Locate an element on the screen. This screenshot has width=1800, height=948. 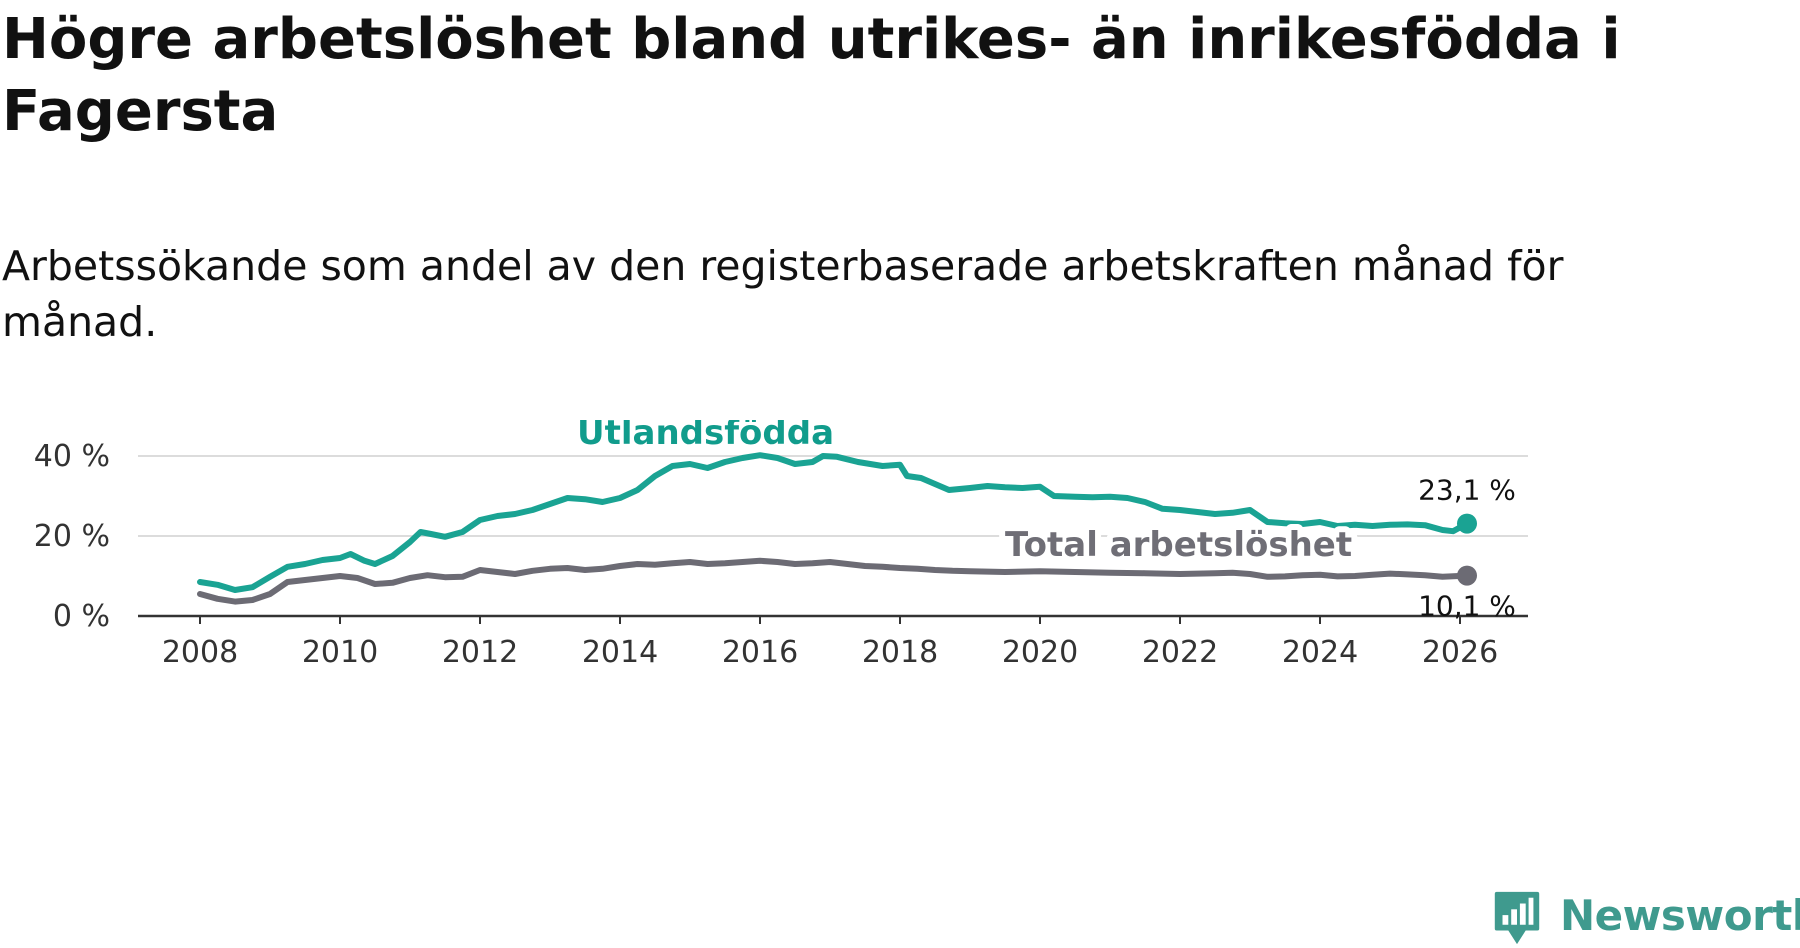
y-tick-label: 0 % is located at coordinates (81, 616).